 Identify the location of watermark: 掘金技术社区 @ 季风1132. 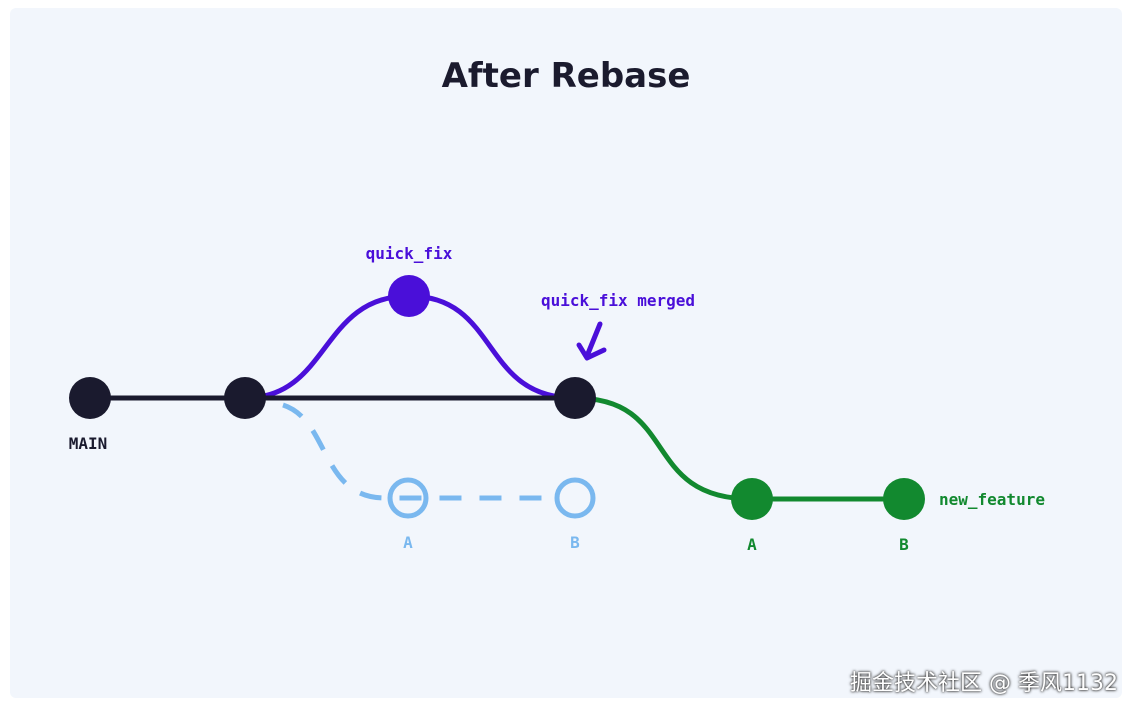
(984, 683).